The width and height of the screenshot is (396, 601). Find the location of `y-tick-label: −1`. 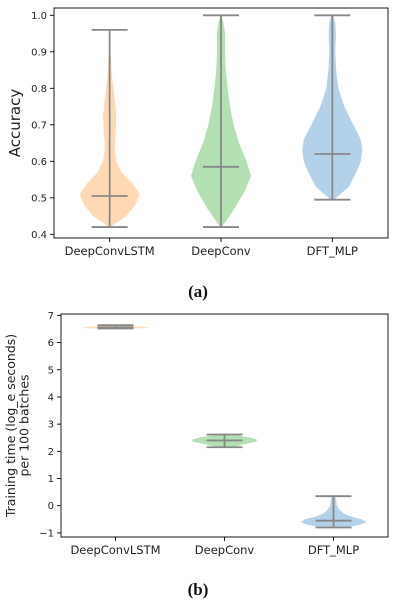

y-tick-label: −1 is located at coordinates (46, 533).